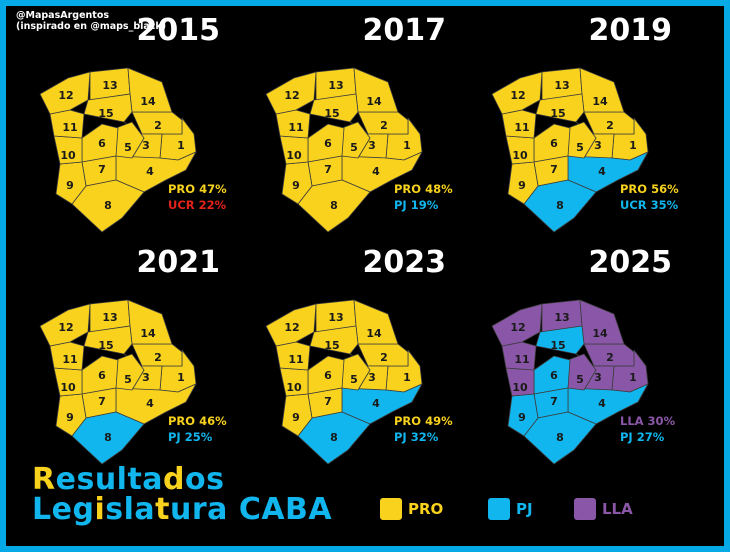  I want to click on year-label: 2015, so click(178, 30).